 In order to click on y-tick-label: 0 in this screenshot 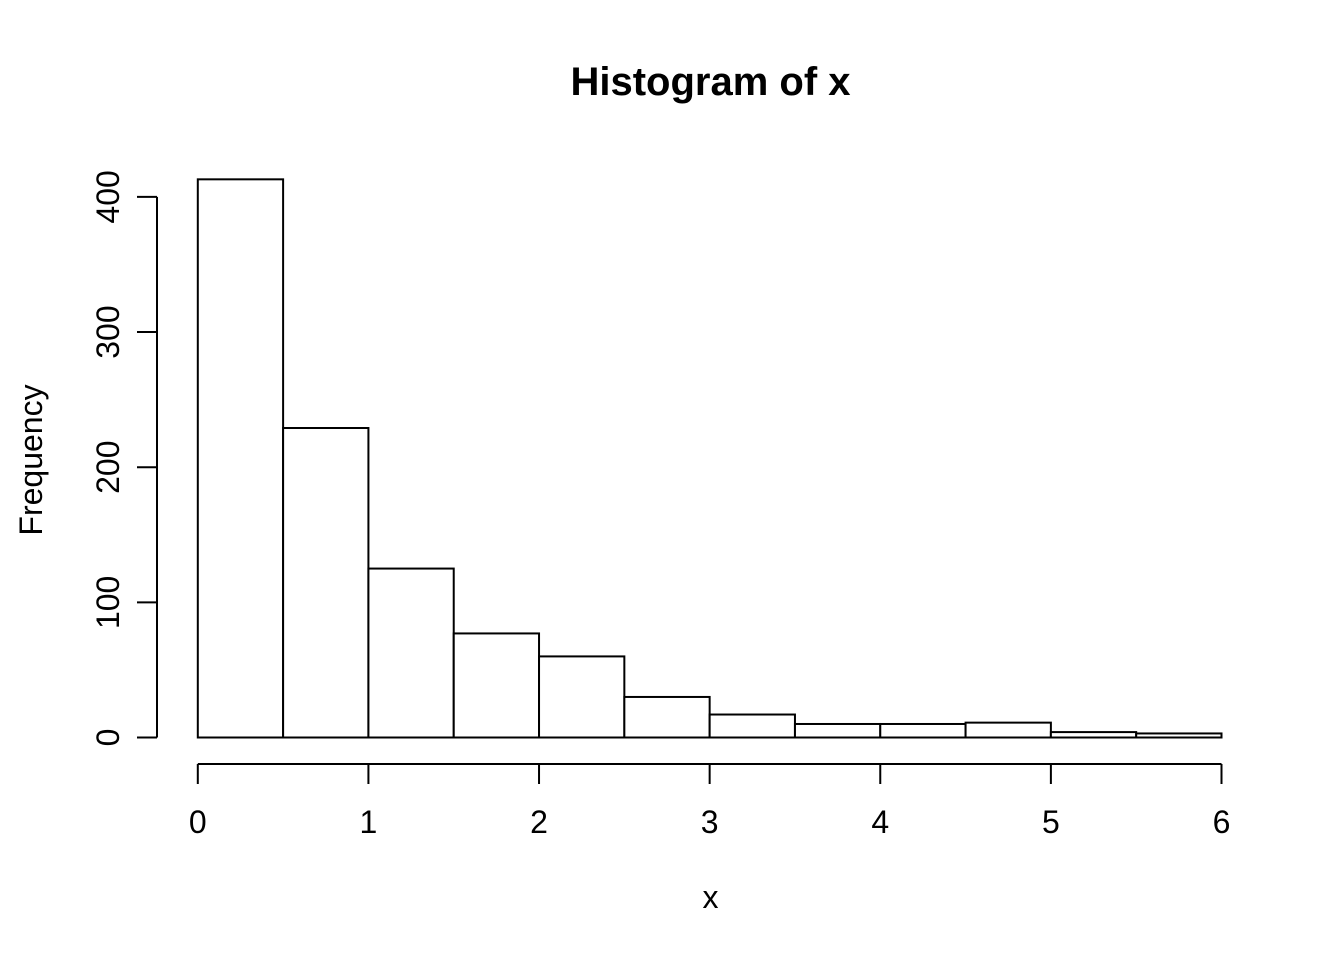, I will do `click(108, 738)`.